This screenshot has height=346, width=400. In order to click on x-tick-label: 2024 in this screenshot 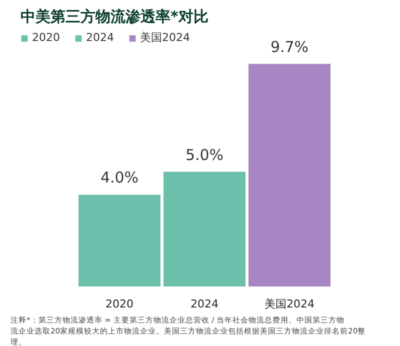, I will do `click(204, 304)`.